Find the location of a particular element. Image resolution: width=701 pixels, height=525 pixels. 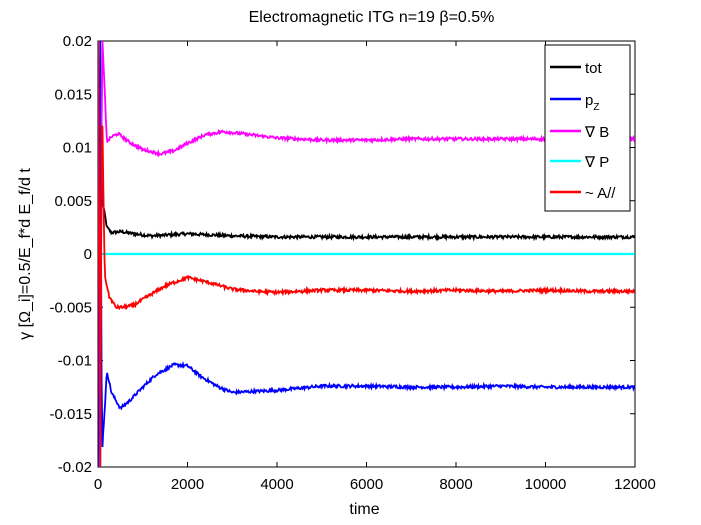

x-tick-label: 0 is located at coordinates (98, 484).